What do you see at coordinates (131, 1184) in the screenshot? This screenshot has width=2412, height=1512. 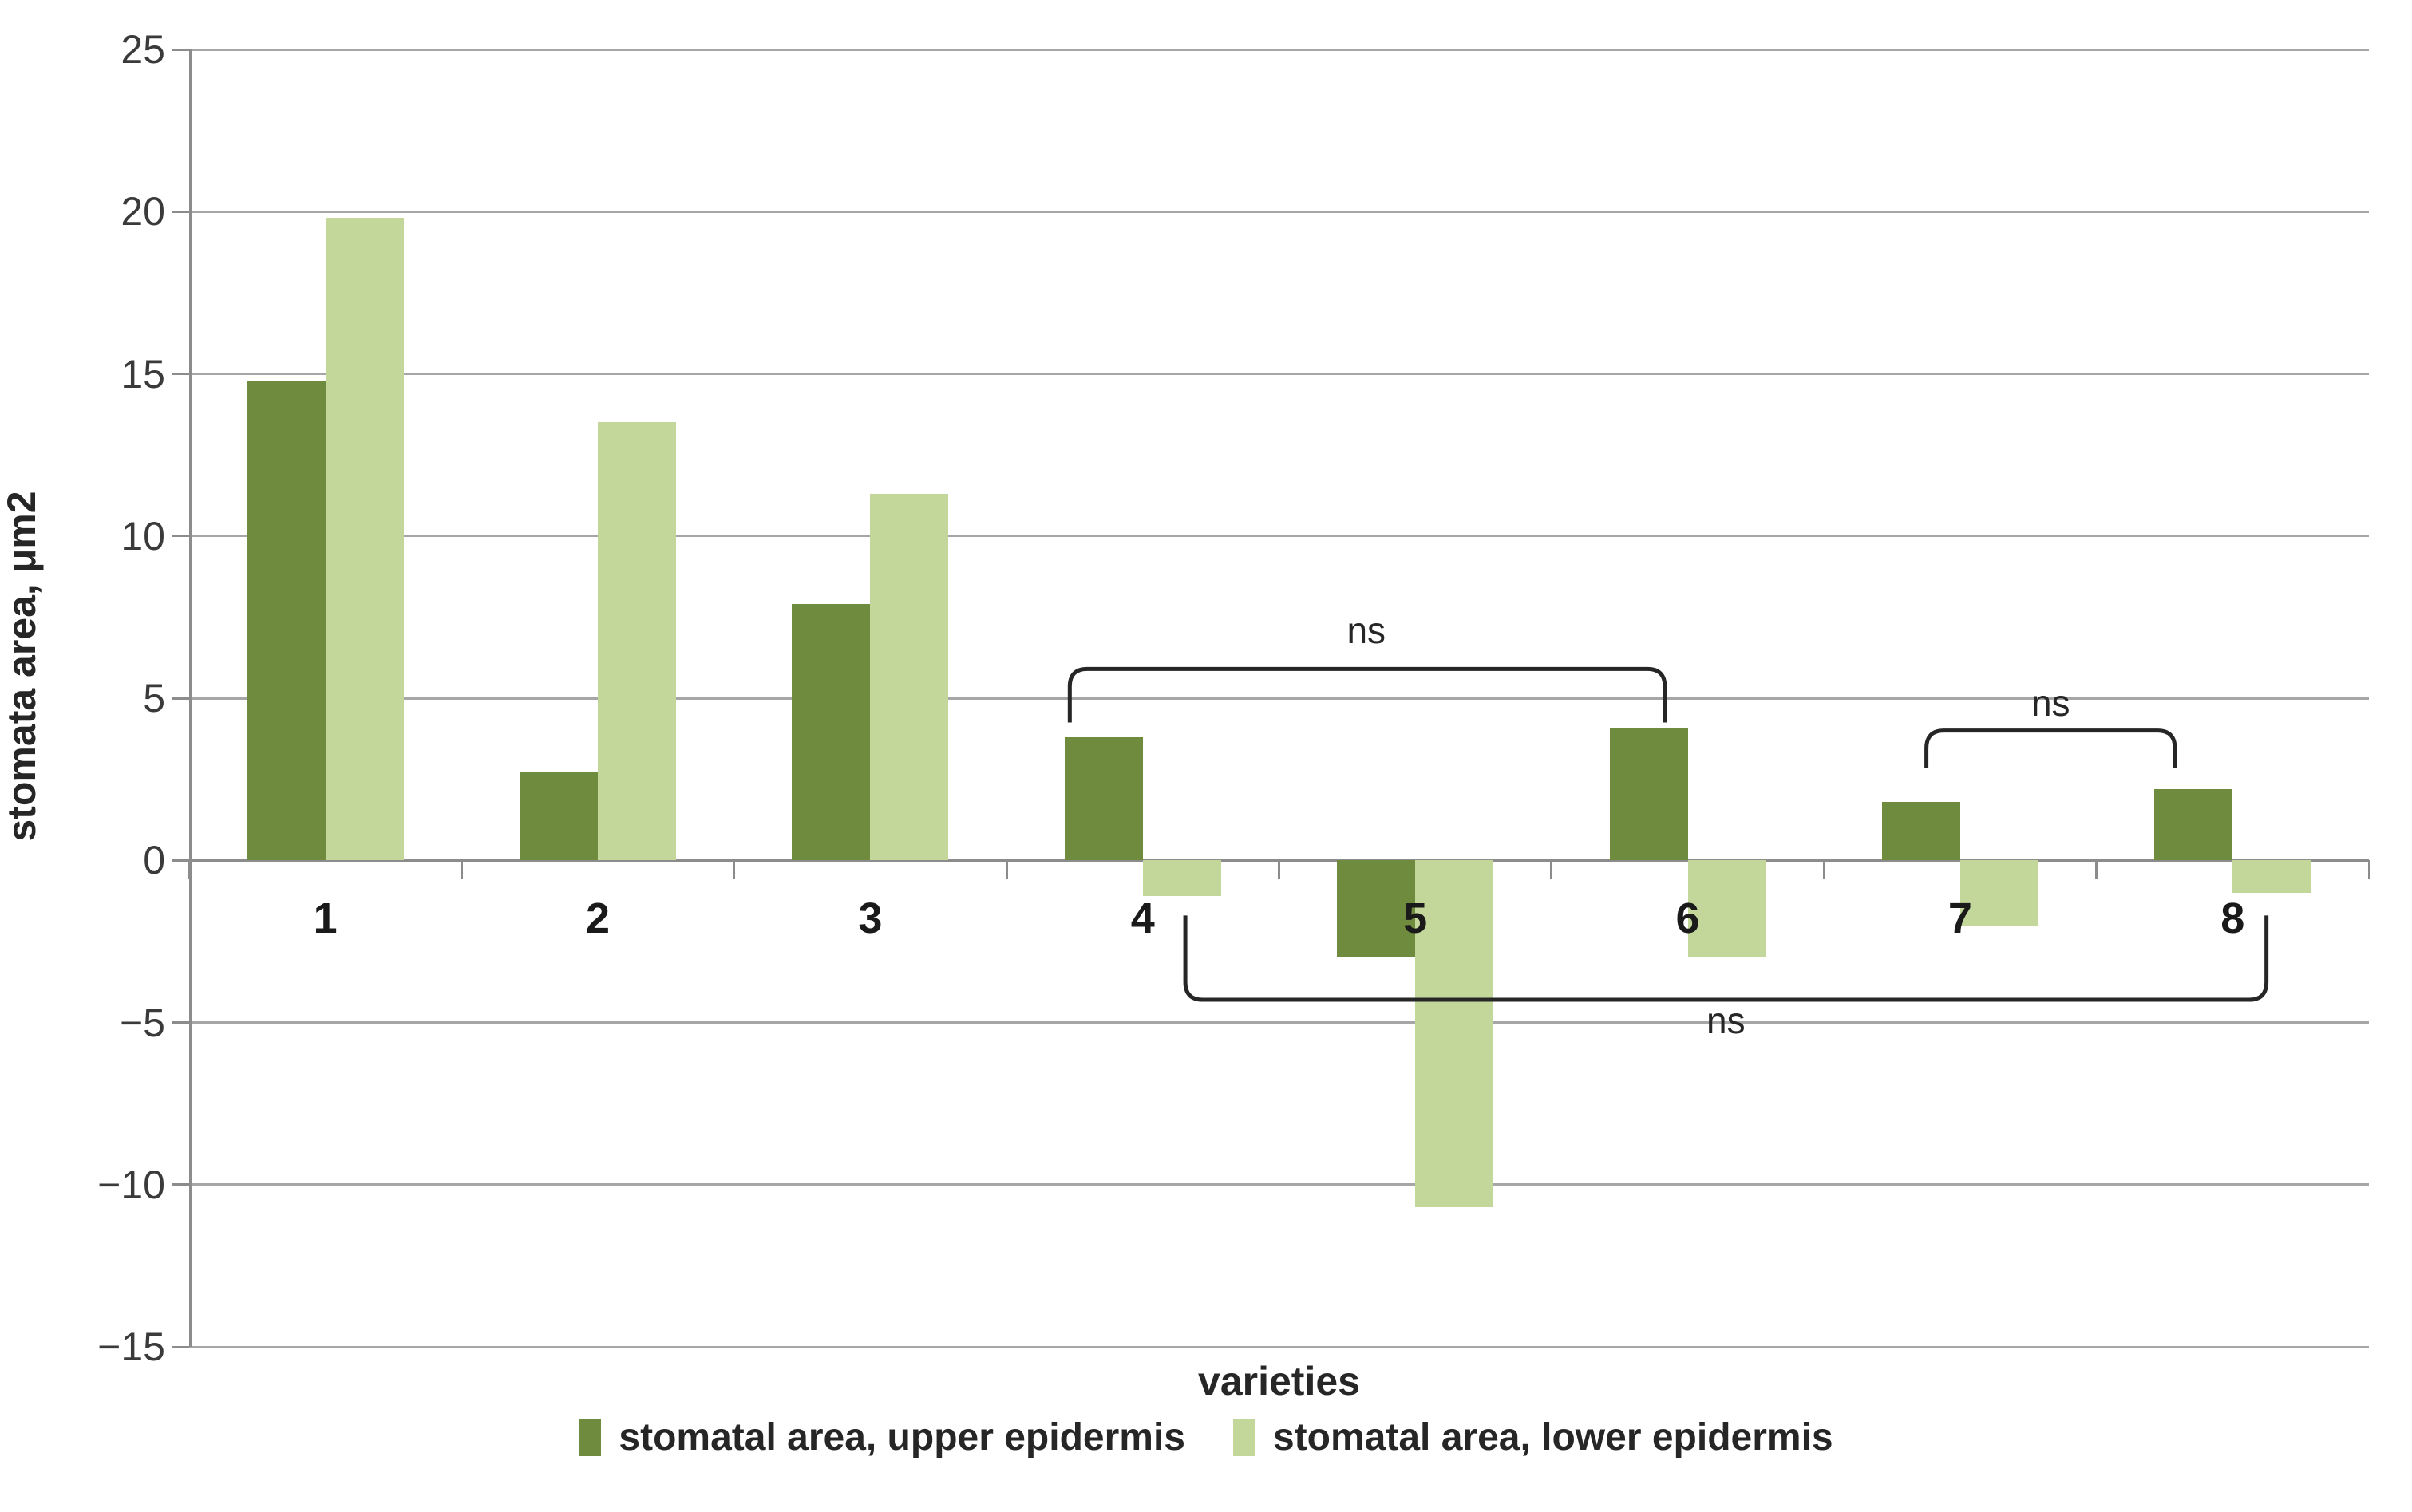 I see `y-tick-label--10: −10` at bounding box center [131, 1184].